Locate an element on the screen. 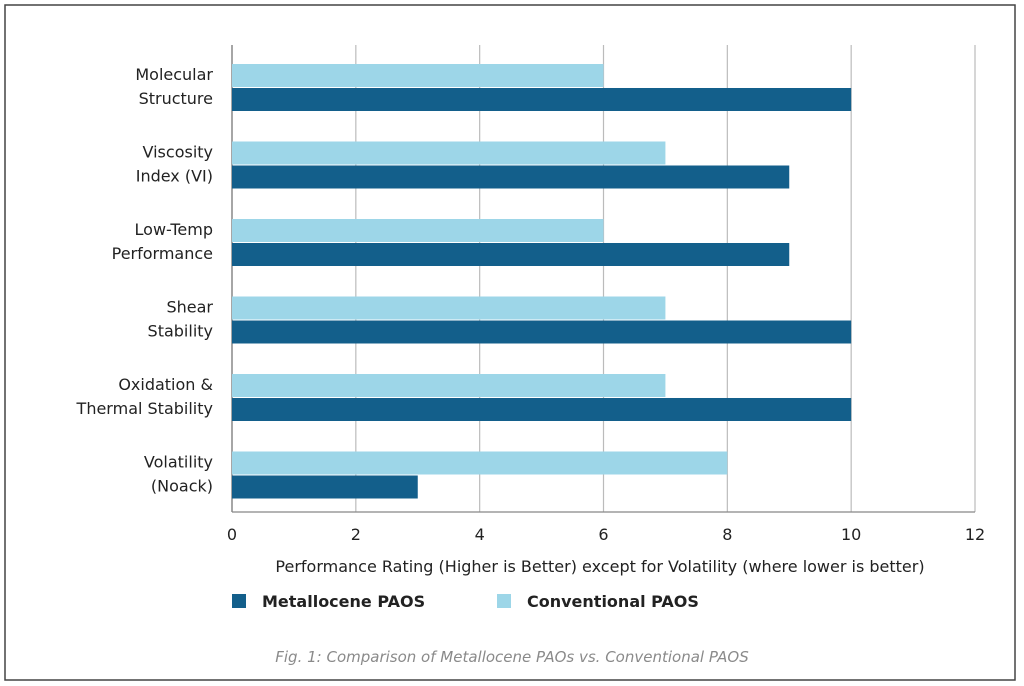  x-tick-label: 12 is located at coordinates (975, 534).